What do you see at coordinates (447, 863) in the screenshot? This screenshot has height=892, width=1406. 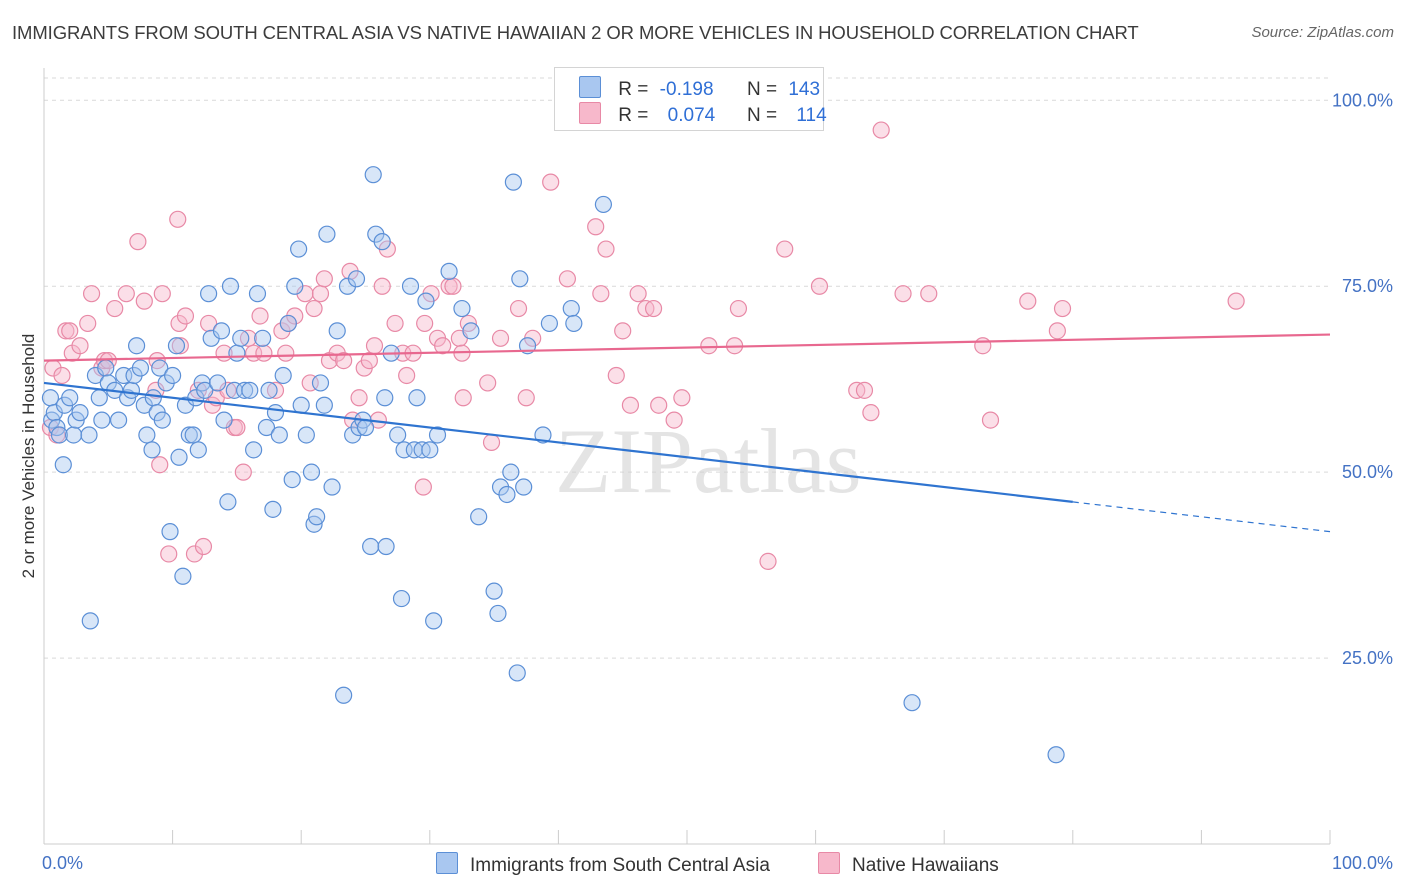 I see `bottom-legend-swatch-blue` at bounding box center [447, 863].